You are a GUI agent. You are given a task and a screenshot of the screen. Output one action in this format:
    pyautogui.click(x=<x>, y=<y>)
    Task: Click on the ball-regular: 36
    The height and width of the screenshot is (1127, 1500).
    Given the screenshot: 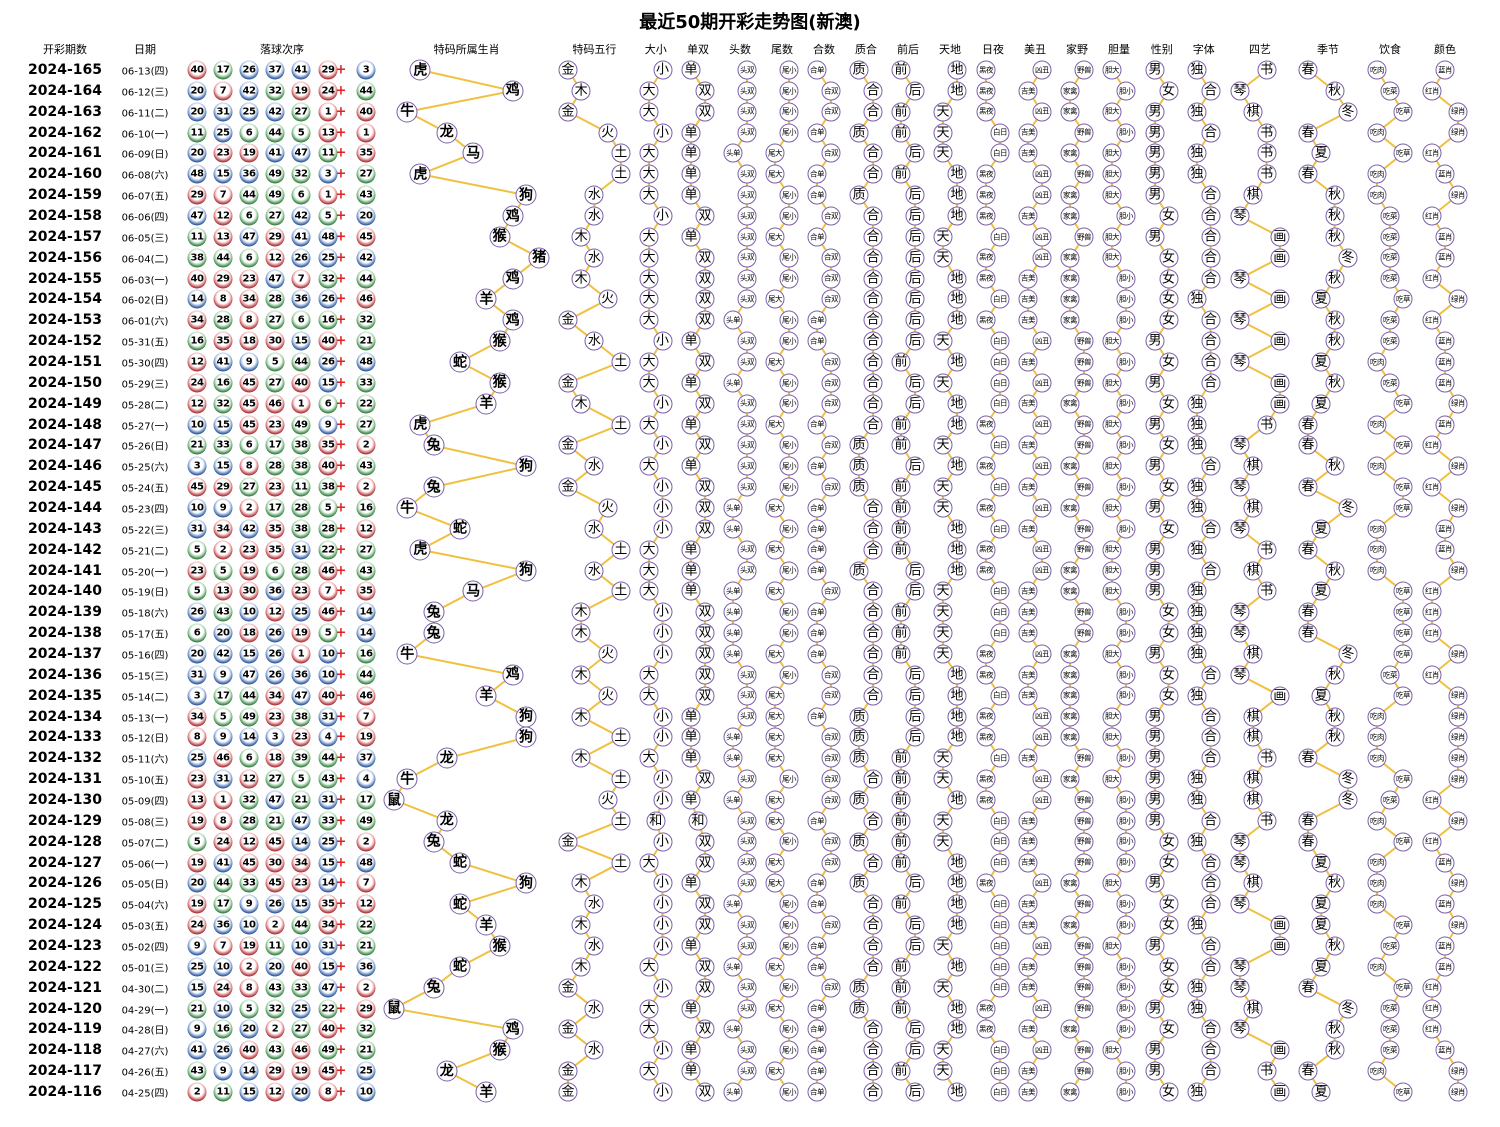 What is the action you would take?
    pyautogui.click(x=301, y=675)
    